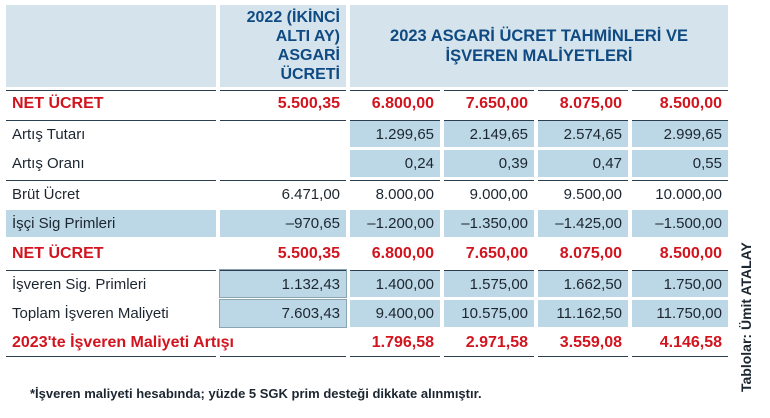 This screenshot has height=418, width=770. Describe the element at coordinates (111, 163) in the screenshot. I see `row-label: Artış Oranı` at that location.